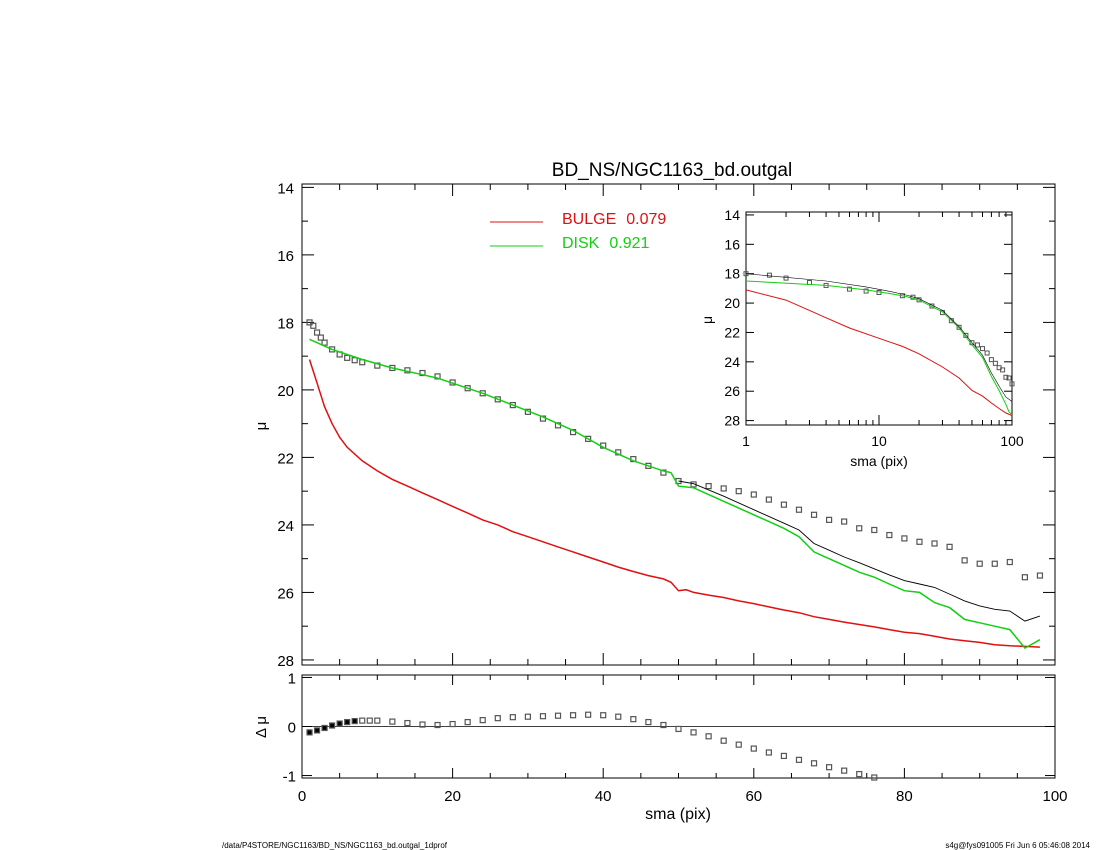 This screenshot has height=850, width=1100. What do you see at coordinates (603, 796) in the screenshot?
I see `residual-x-tick-label: 40` at bounding box center [603, 796].